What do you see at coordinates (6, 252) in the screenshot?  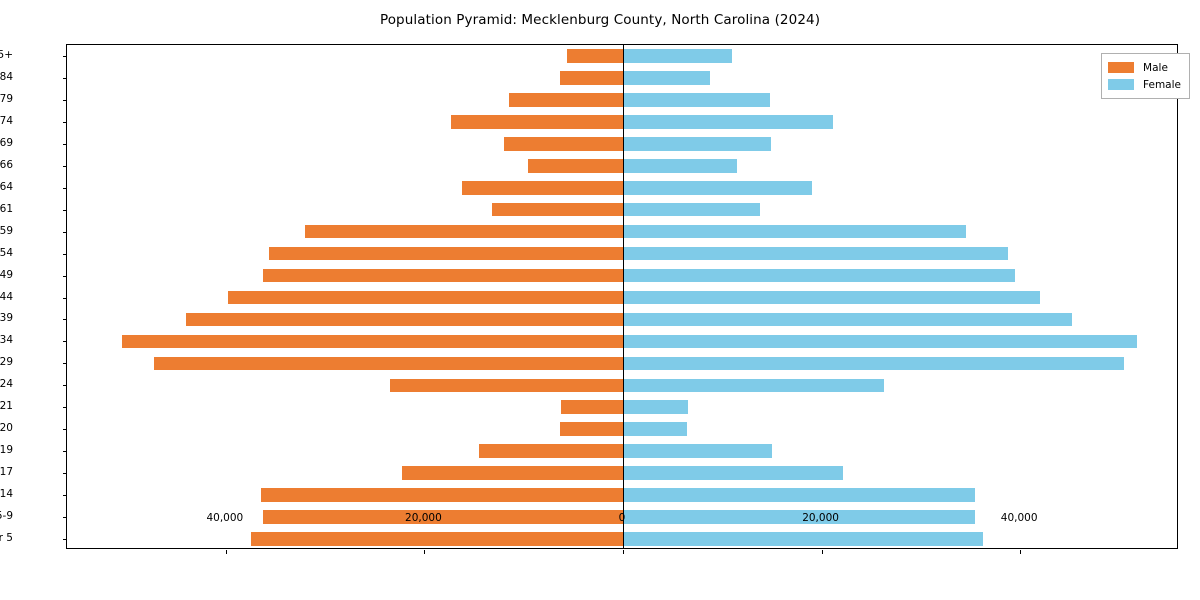 I see `y-axis-label: 50-54` at bounding box center [6, 252].